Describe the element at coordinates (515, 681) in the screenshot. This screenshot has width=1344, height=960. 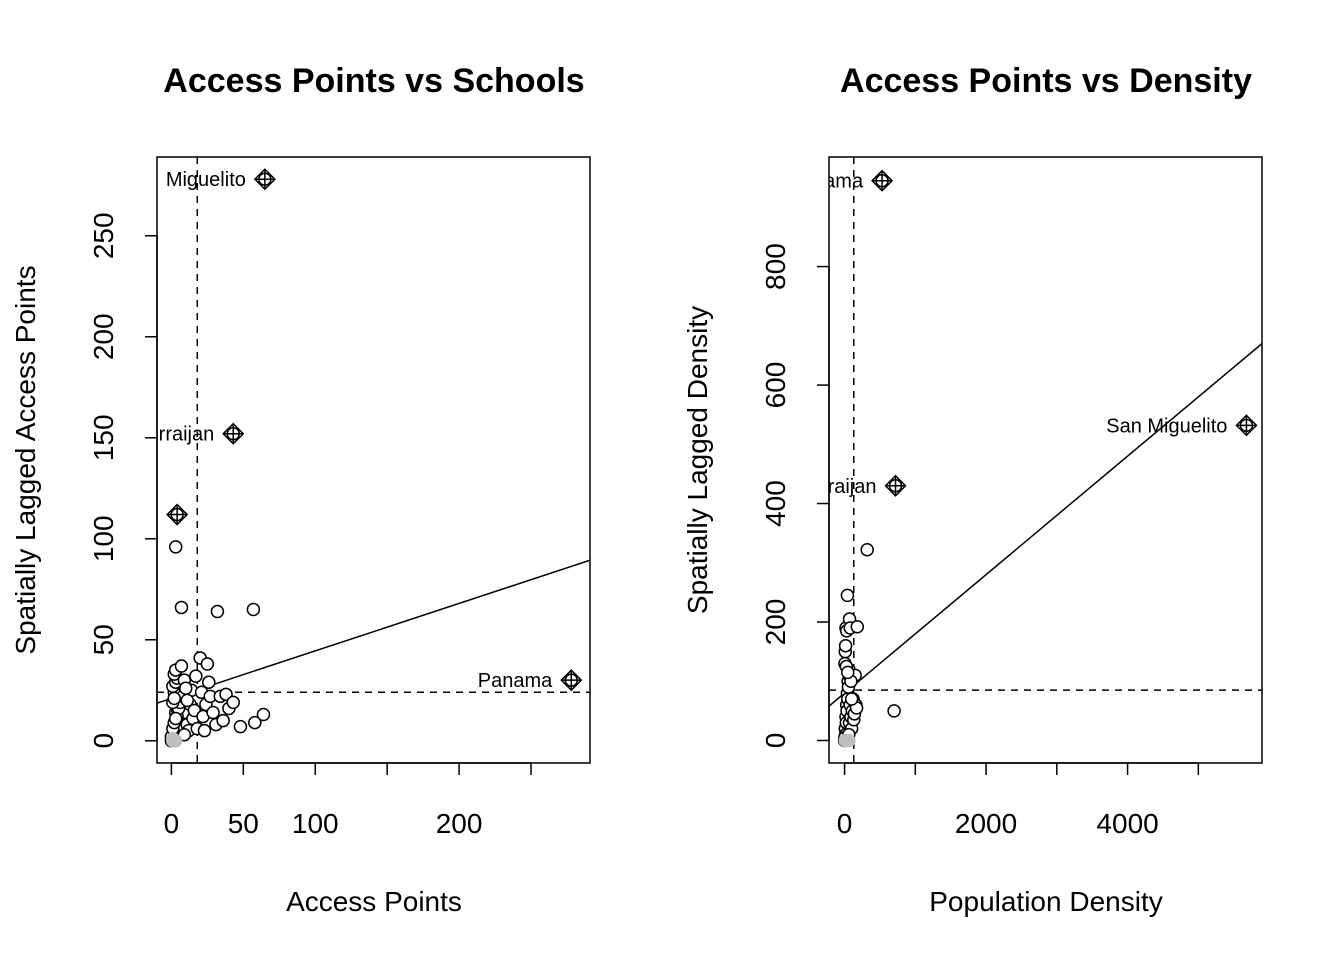
I see `outlier-label: Panama` at that location.